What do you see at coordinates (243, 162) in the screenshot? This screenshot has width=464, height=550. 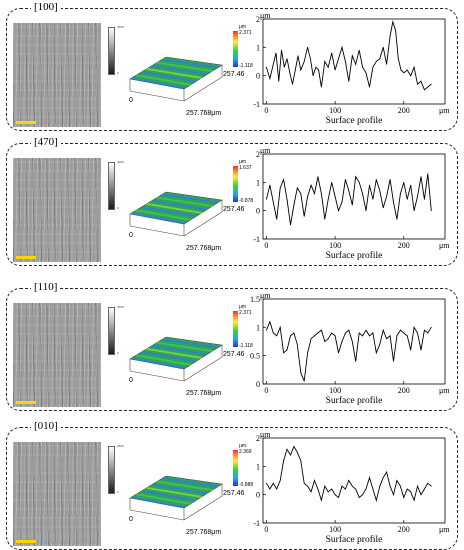 I see `colorbar-unit: μm` at bounding box center [243, 162].